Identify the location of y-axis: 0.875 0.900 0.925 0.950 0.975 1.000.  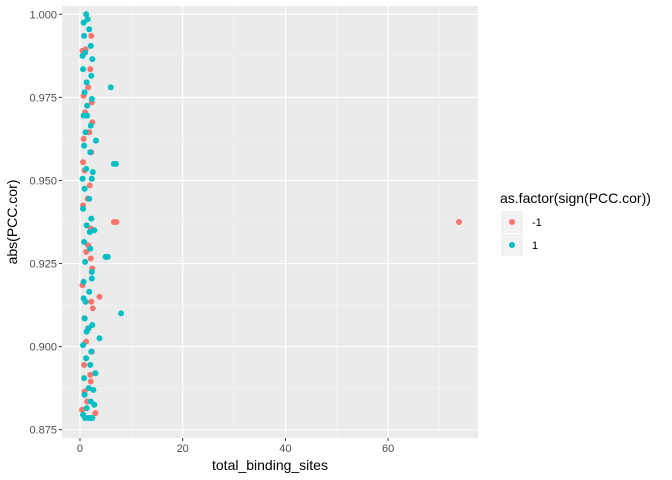
(45, 223).